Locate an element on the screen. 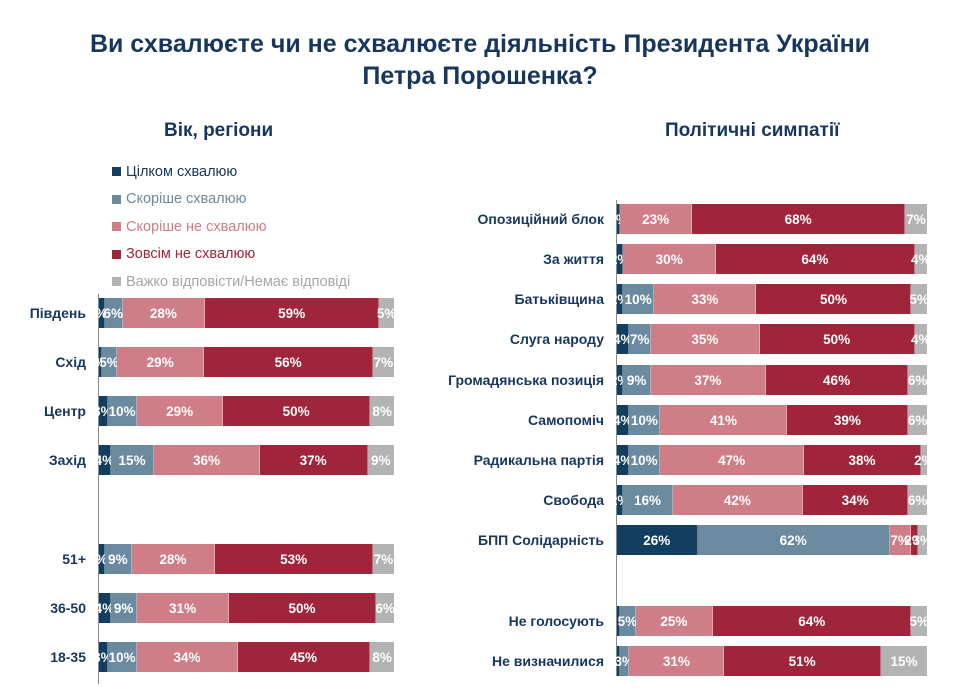 Image resolution: width=960 pixels, height=692 pixels. bar-row: Громадянська позиція 2% 9% 37% 46% 6% is located at coordinates (688, 380).